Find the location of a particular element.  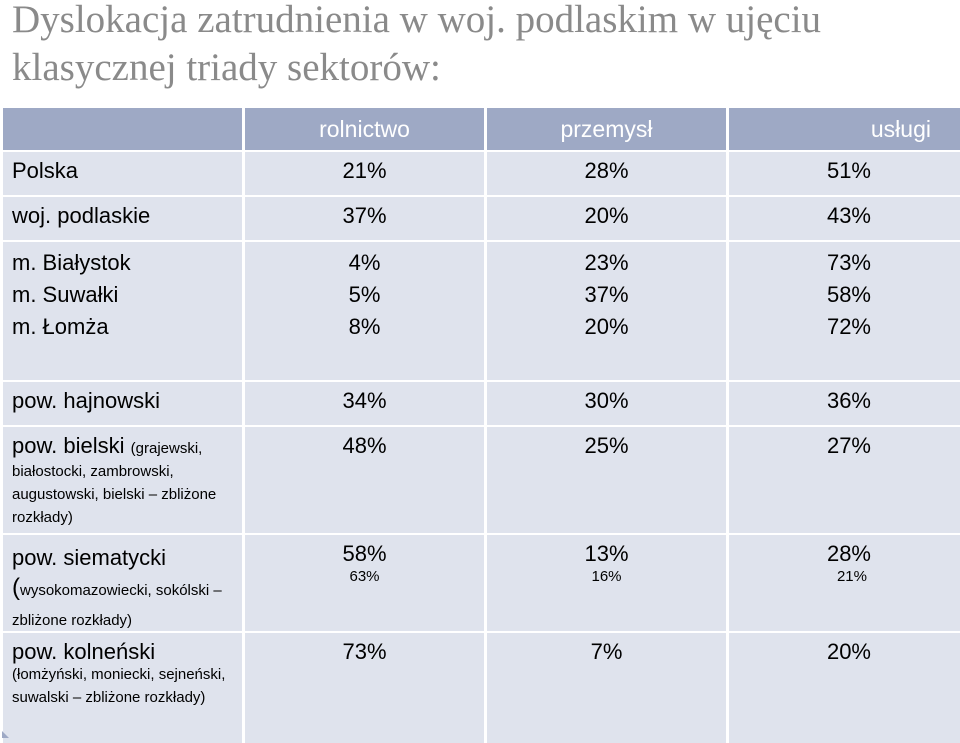

city-value: 23% is located at coordinates (606, 262).